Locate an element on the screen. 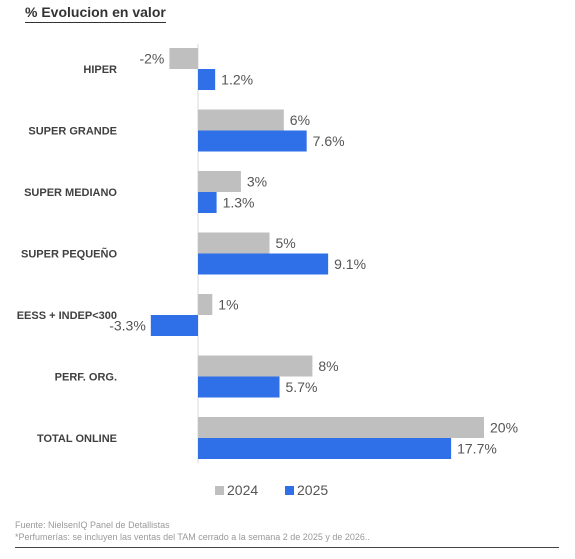  data-label: 6% is located at coordinates (300, 120).